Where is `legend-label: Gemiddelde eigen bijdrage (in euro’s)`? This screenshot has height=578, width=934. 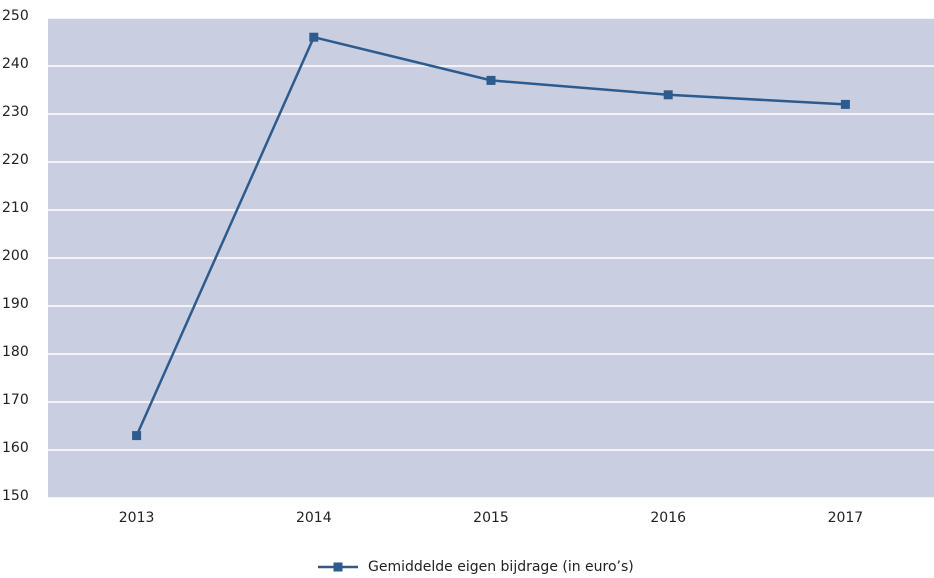
legend-label: Gemiddelde eigen bijdrage (in euro’s) is located at coordinates (501, 567).